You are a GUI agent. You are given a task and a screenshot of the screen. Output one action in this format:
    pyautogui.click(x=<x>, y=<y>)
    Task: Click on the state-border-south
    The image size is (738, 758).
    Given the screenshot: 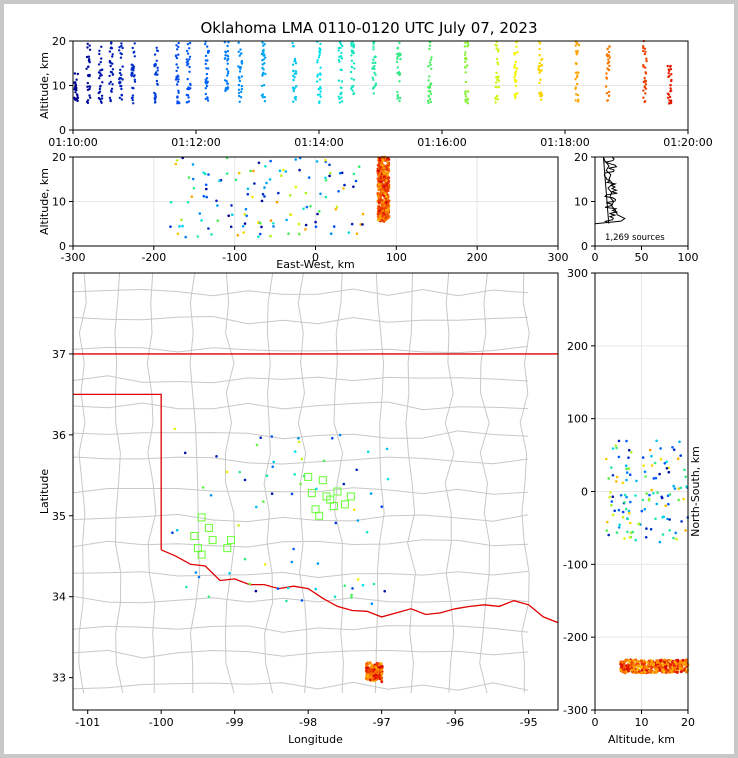 What is the action you would take?
    pyautogui.click(x=359, y=586)
    